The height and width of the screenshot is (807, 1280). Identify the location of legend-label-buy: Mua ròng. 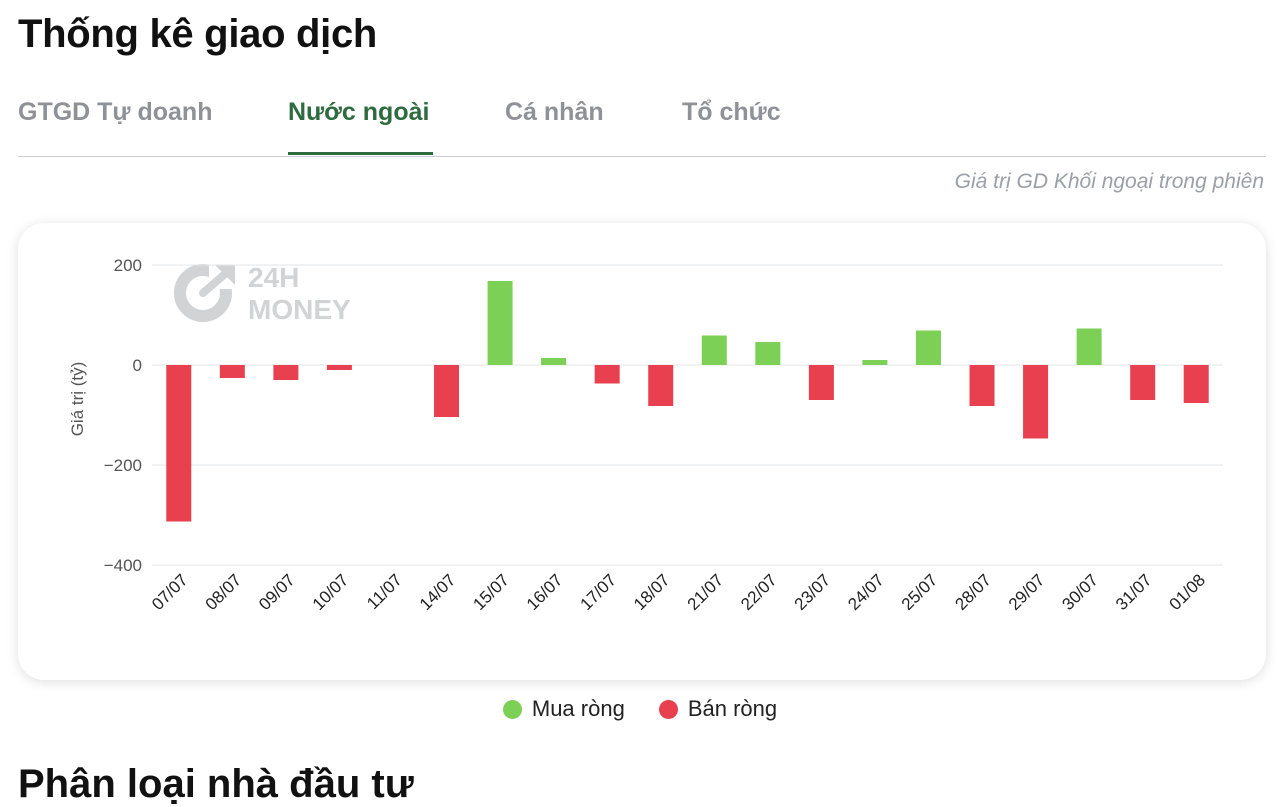
(578, 708).